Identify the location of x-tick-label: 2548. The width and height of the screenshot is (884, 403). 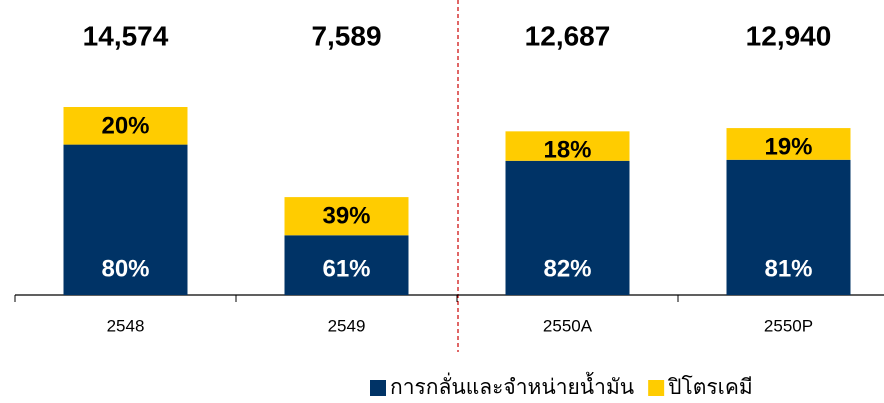
(126, 325).